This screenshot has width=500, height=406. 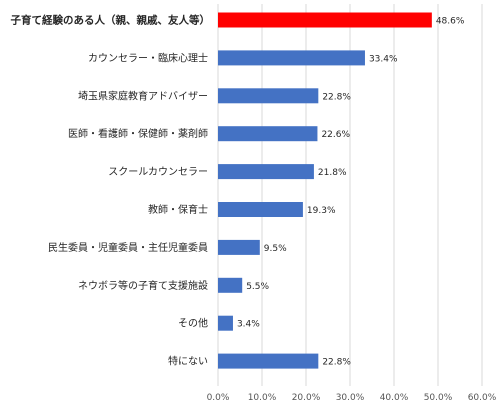 What do you see at coordinates (482, 398) in the screenshot?
I see `x-tick-label: 60.0%` at bounding box center [482, 398].